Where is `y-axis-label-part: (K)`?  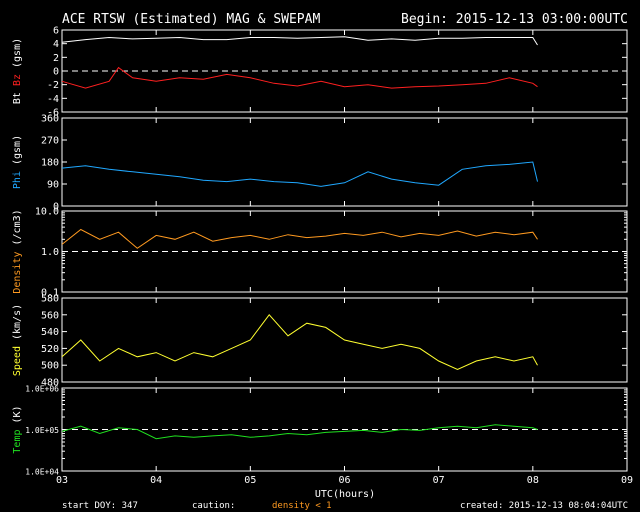 y-axis-label-part: (K) is located at coordinates (17, 417).